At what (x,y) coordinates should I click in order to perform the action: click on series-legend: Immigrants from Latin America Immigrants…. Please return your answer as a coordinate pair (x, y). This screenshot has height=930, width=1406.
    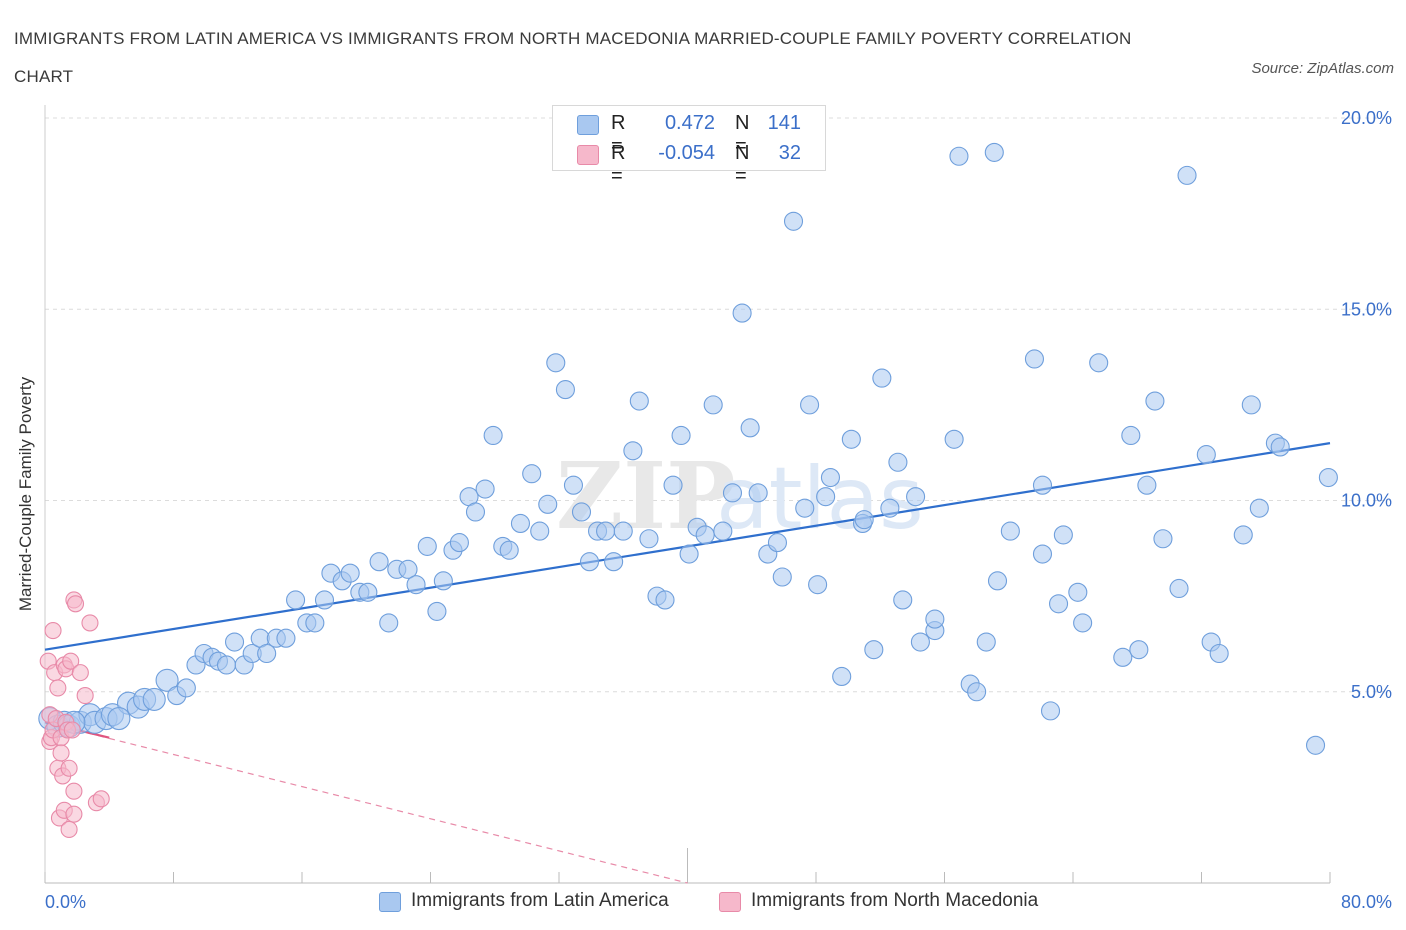
    Looking at the image, I should click on (703, 902).